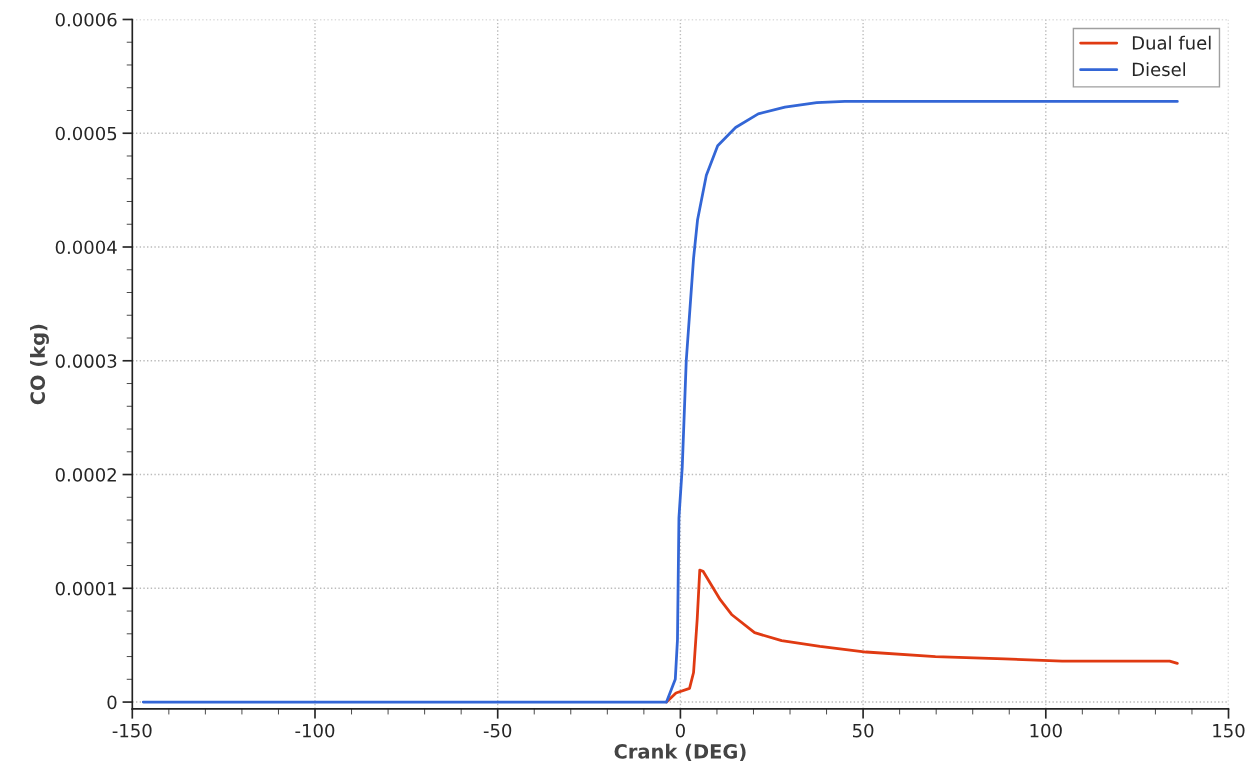 This screenshot has height=779, width=1260. Describe the element at coordinates (497, 730) in the screenshot. I see `x-tick-label: -50` at that location.